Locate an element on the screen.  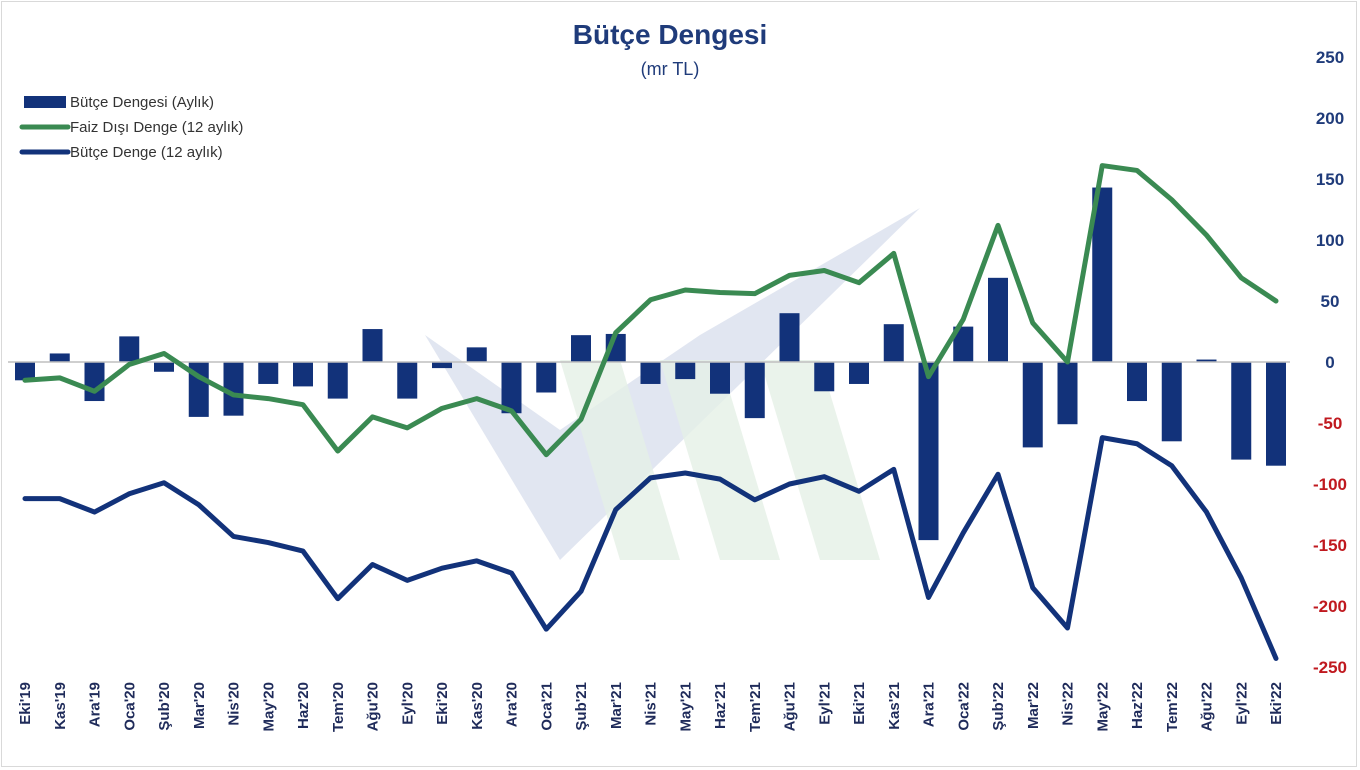
x-tick-label: Mar'21 is located at coordinates (616, 705).